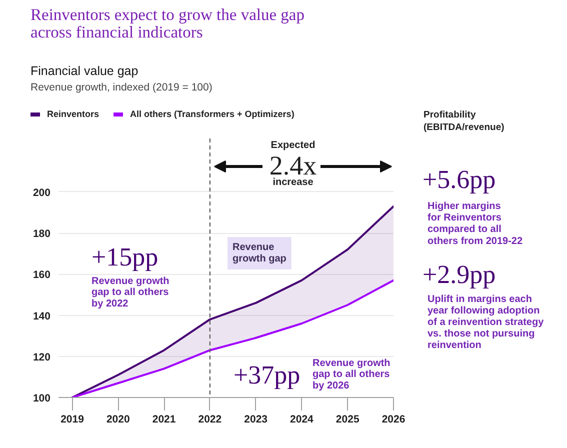  What do you see at coordinates (475, 224) in the screenshot?
I see `text: Higher margins for Reinventors compared to all others from 2019-22` at bounding box center [475, 224].